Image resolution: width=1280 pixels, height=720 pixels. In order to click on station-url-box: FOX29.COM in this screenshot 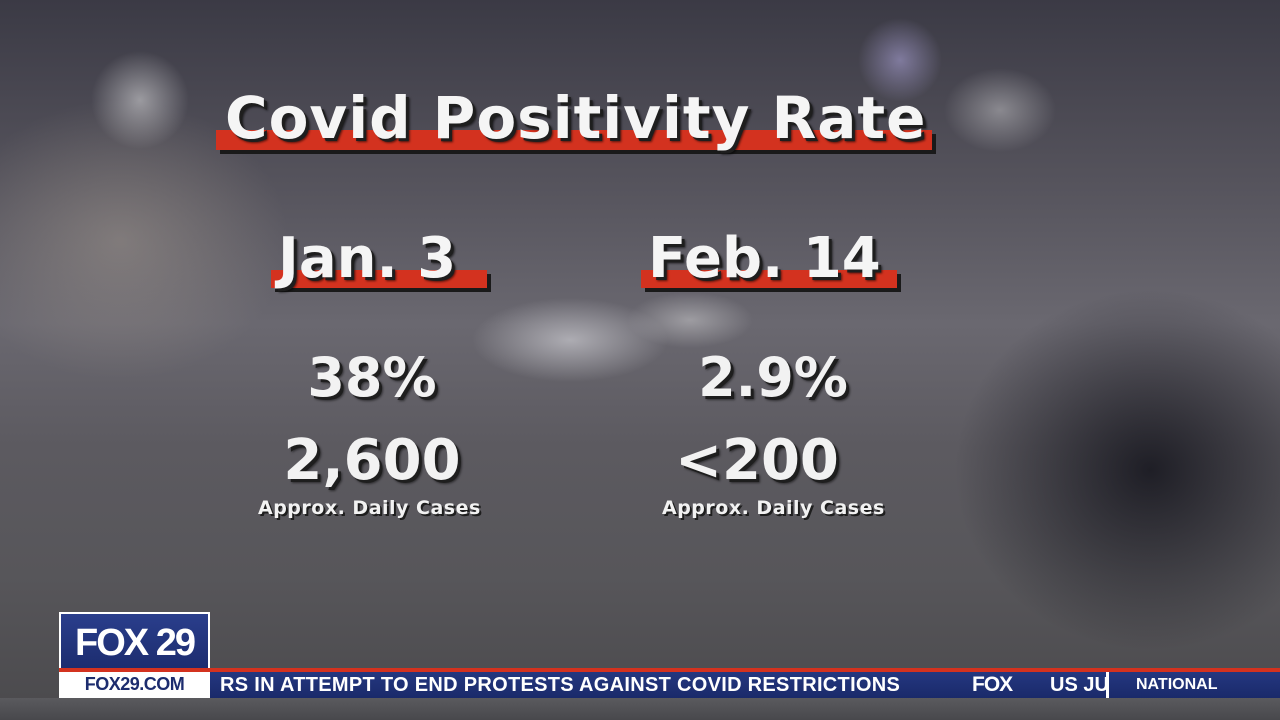, I will do `click(134, 685)`.